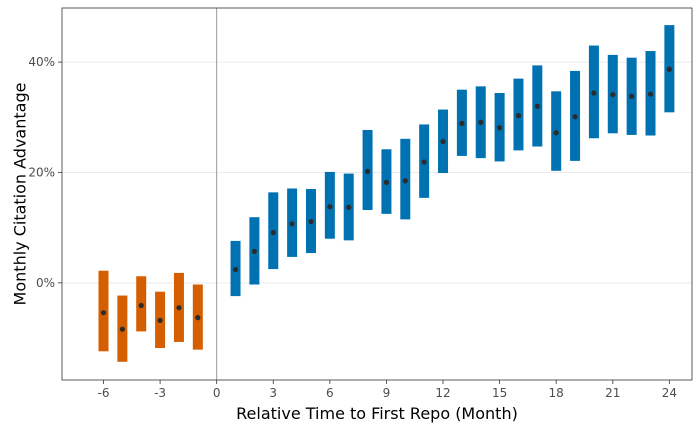 This screenshot has width=700, height=432. I want to click on x-tick-label-6: 6, so click(330, 393).